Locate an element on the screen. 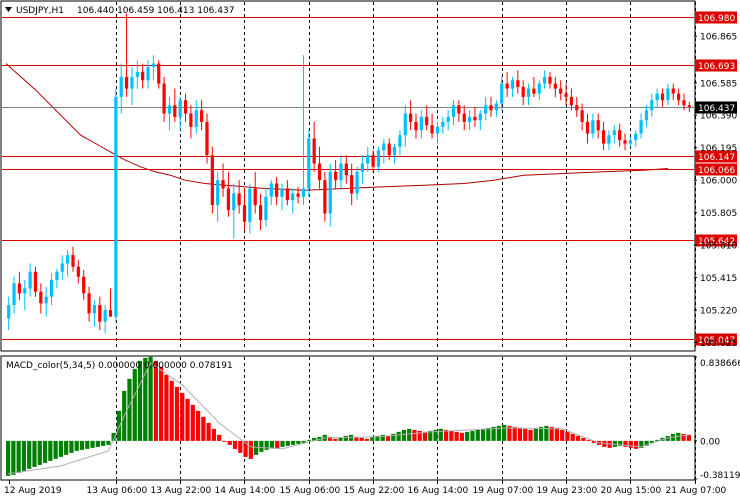 The height and width of the screenshot is (504, 740). chart-menu-triangle-icon is located at coordinates (8, 9).